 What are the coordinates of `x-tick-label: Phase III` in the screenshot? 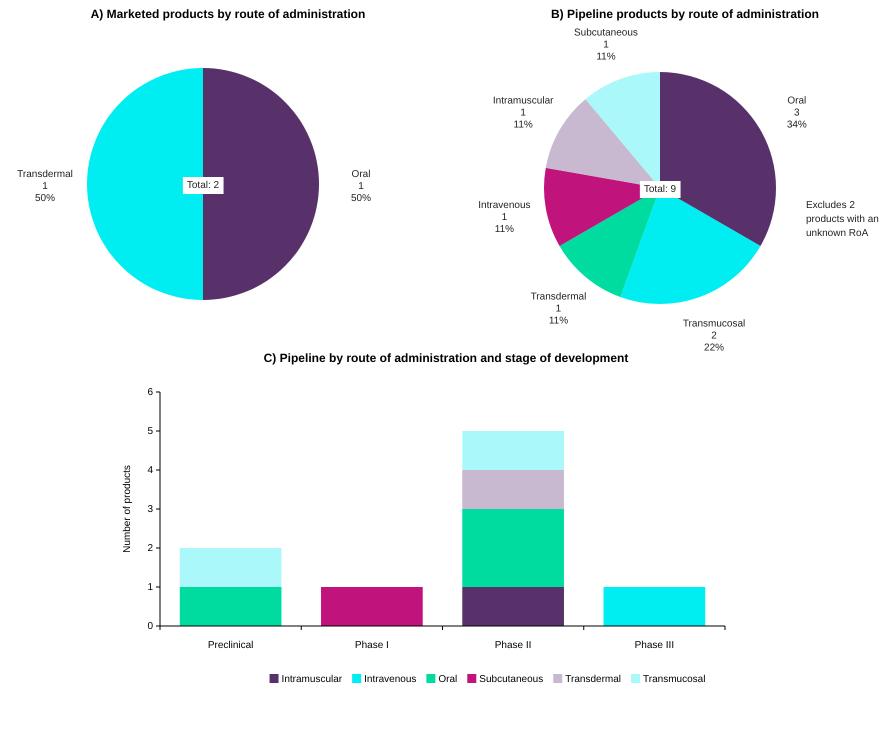 It's located at (654, 645).